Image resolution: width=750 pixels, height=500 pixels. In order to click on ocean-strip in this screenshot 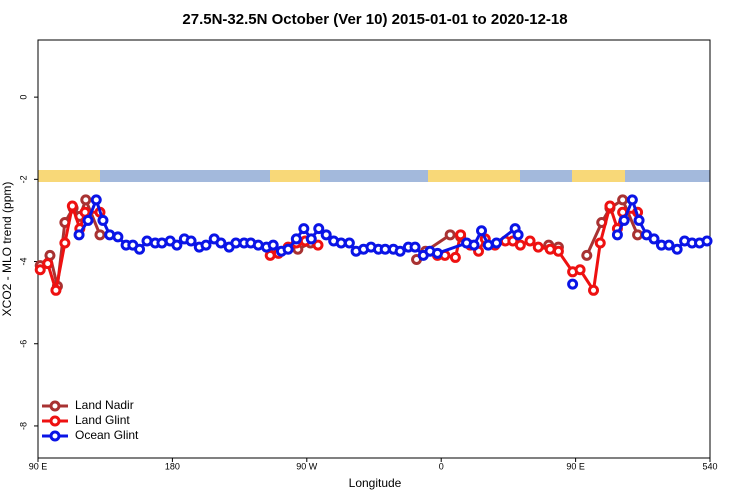, I will do `click(374, 176)`.